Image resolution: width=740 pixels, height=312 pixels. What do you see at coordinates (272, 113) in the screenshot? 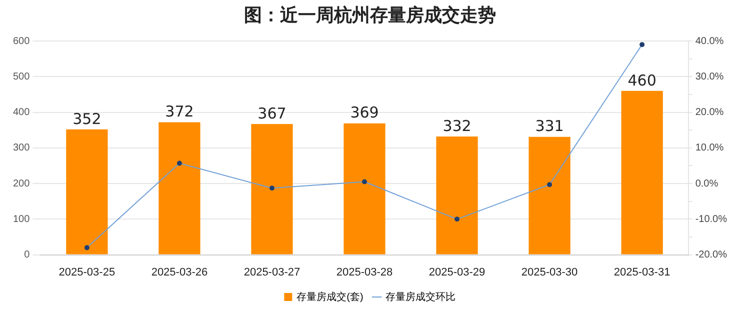
I see `data-label: 367` at bounding box center [272, 113].